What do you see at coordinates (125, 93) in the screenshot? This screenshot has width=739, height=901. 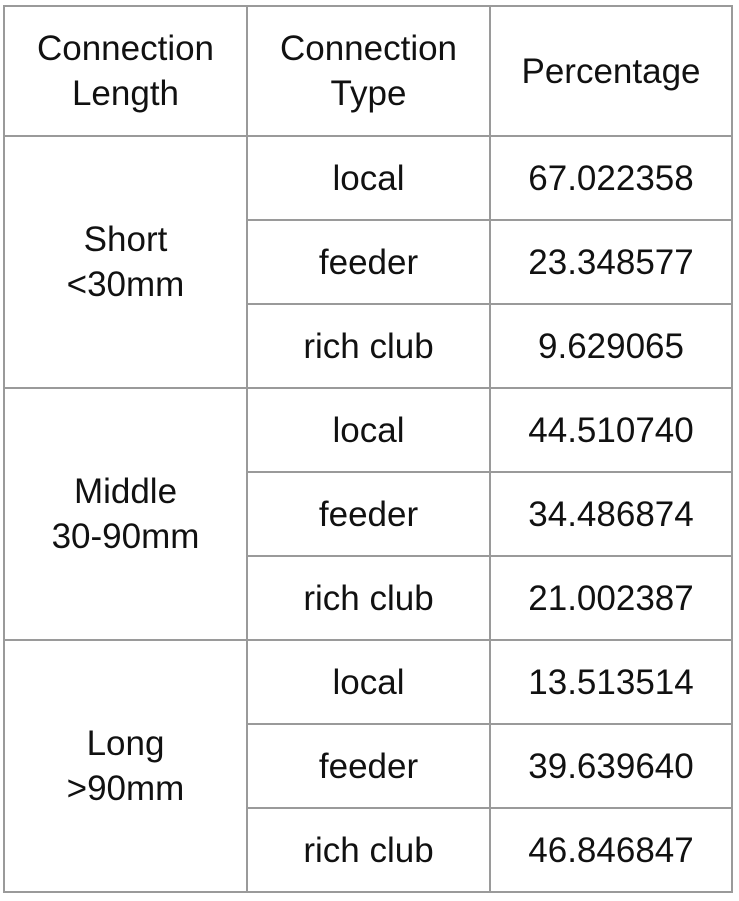 I see `header-length-line-2: Length` at bounding box center [125, 93].